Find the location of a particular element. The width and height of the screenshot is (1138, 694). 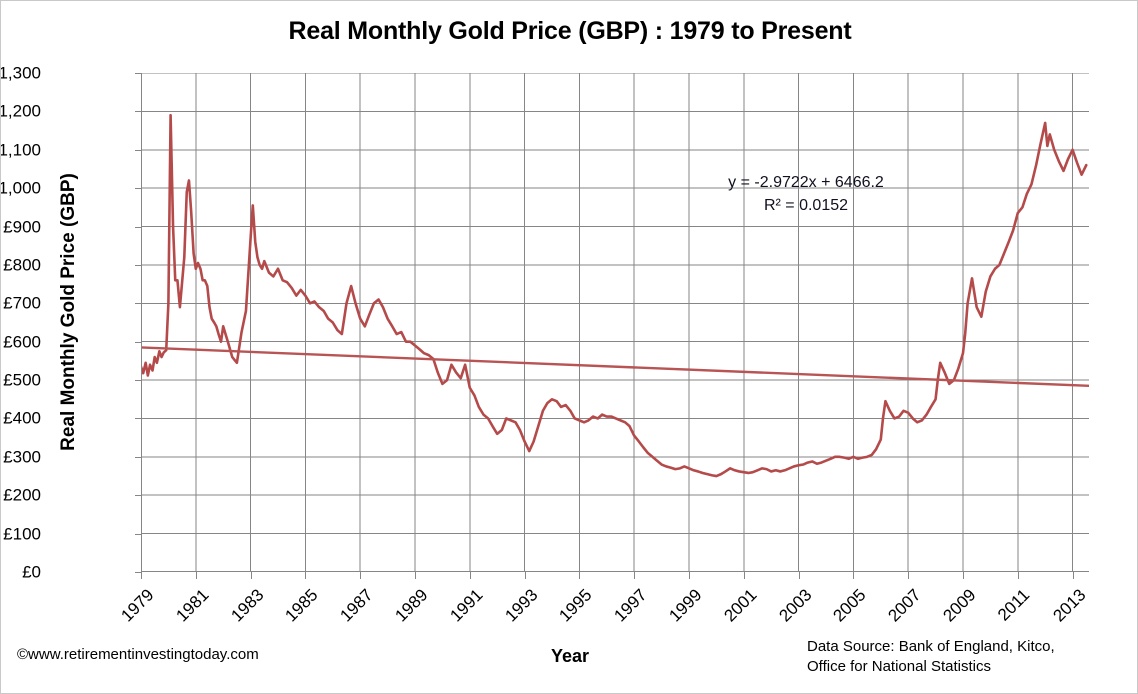

y-tick-label: £900 is located at coordinates (22, 227).